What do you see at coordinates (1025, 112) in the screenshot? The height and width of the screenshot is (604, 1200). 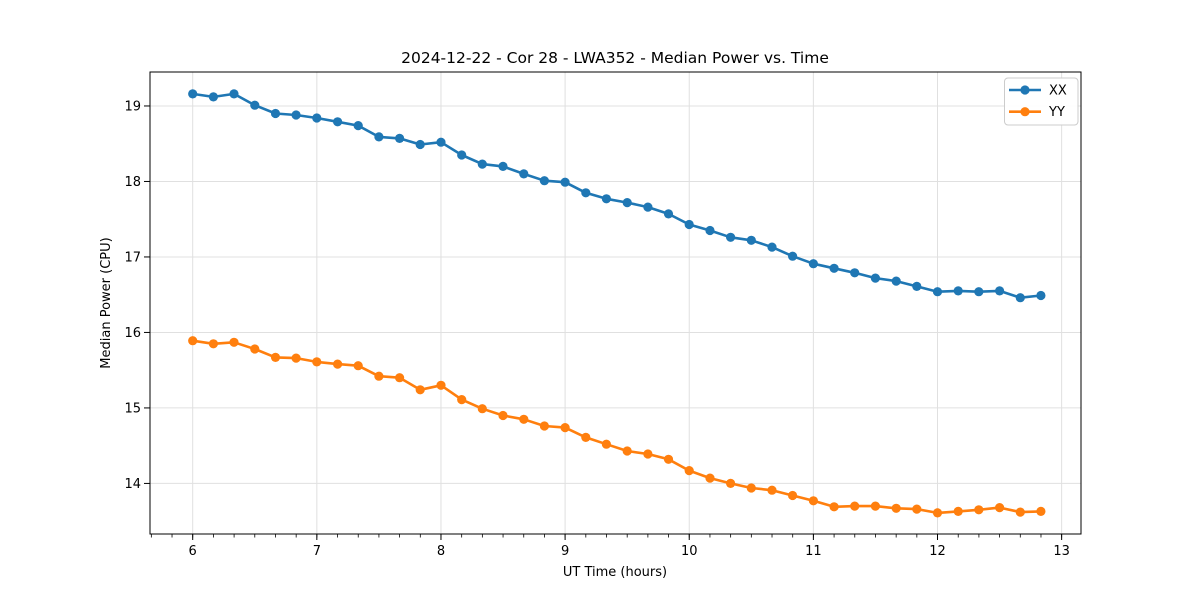 I see `legend-swatch-marker-yy` at bounding box center [1025, 112].